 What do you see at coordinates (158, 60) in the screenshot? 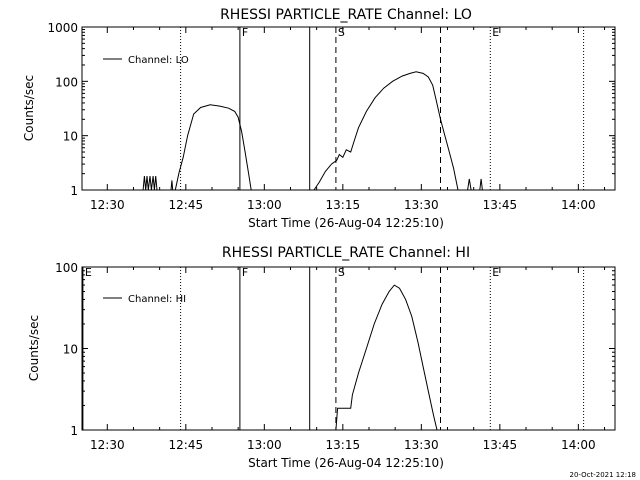
I see `legend-label: Channel: LO` at bounding box center [158, 60].